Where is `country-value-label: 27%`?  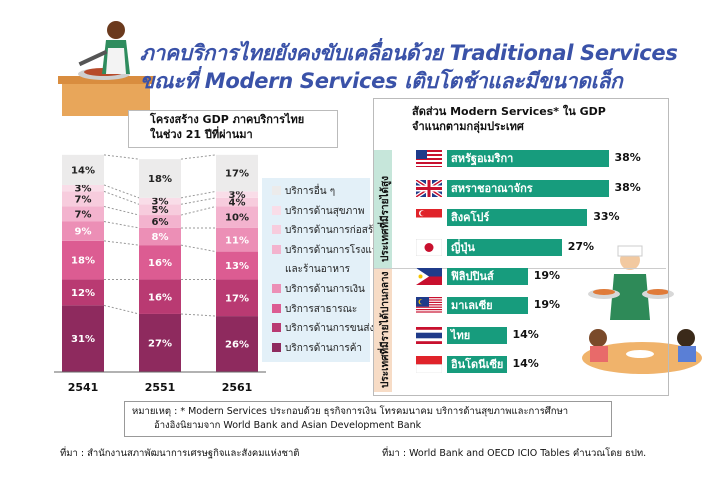 country-value-label: 27% is located at coordinates (581, 246).